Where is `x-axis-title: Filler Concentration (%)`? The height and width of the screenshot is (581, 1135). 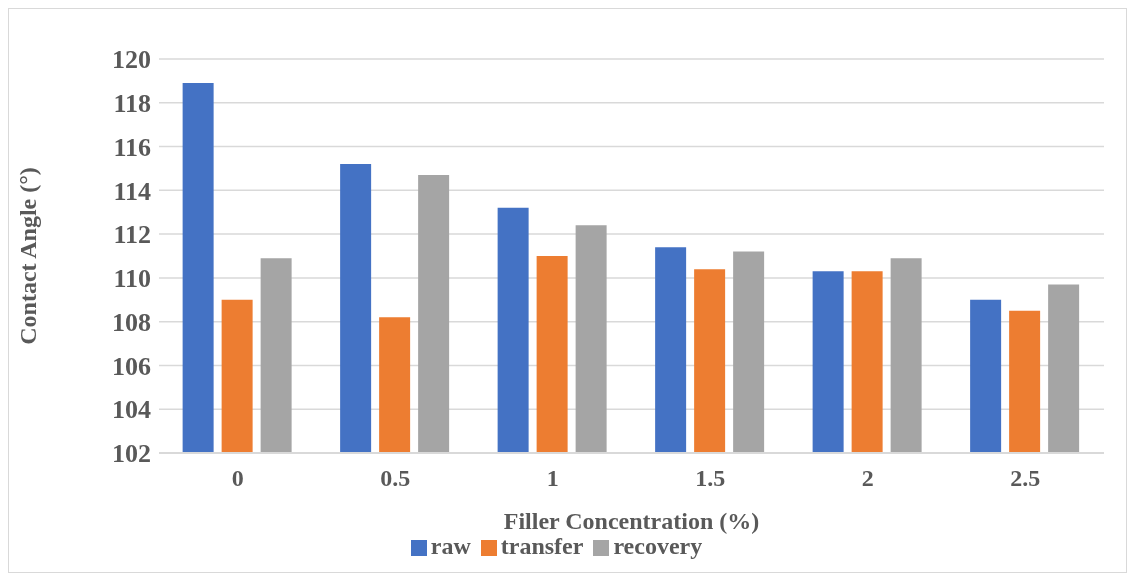 x-axis-title: Filler Concentration (%) is located at coordinates (631, 521).